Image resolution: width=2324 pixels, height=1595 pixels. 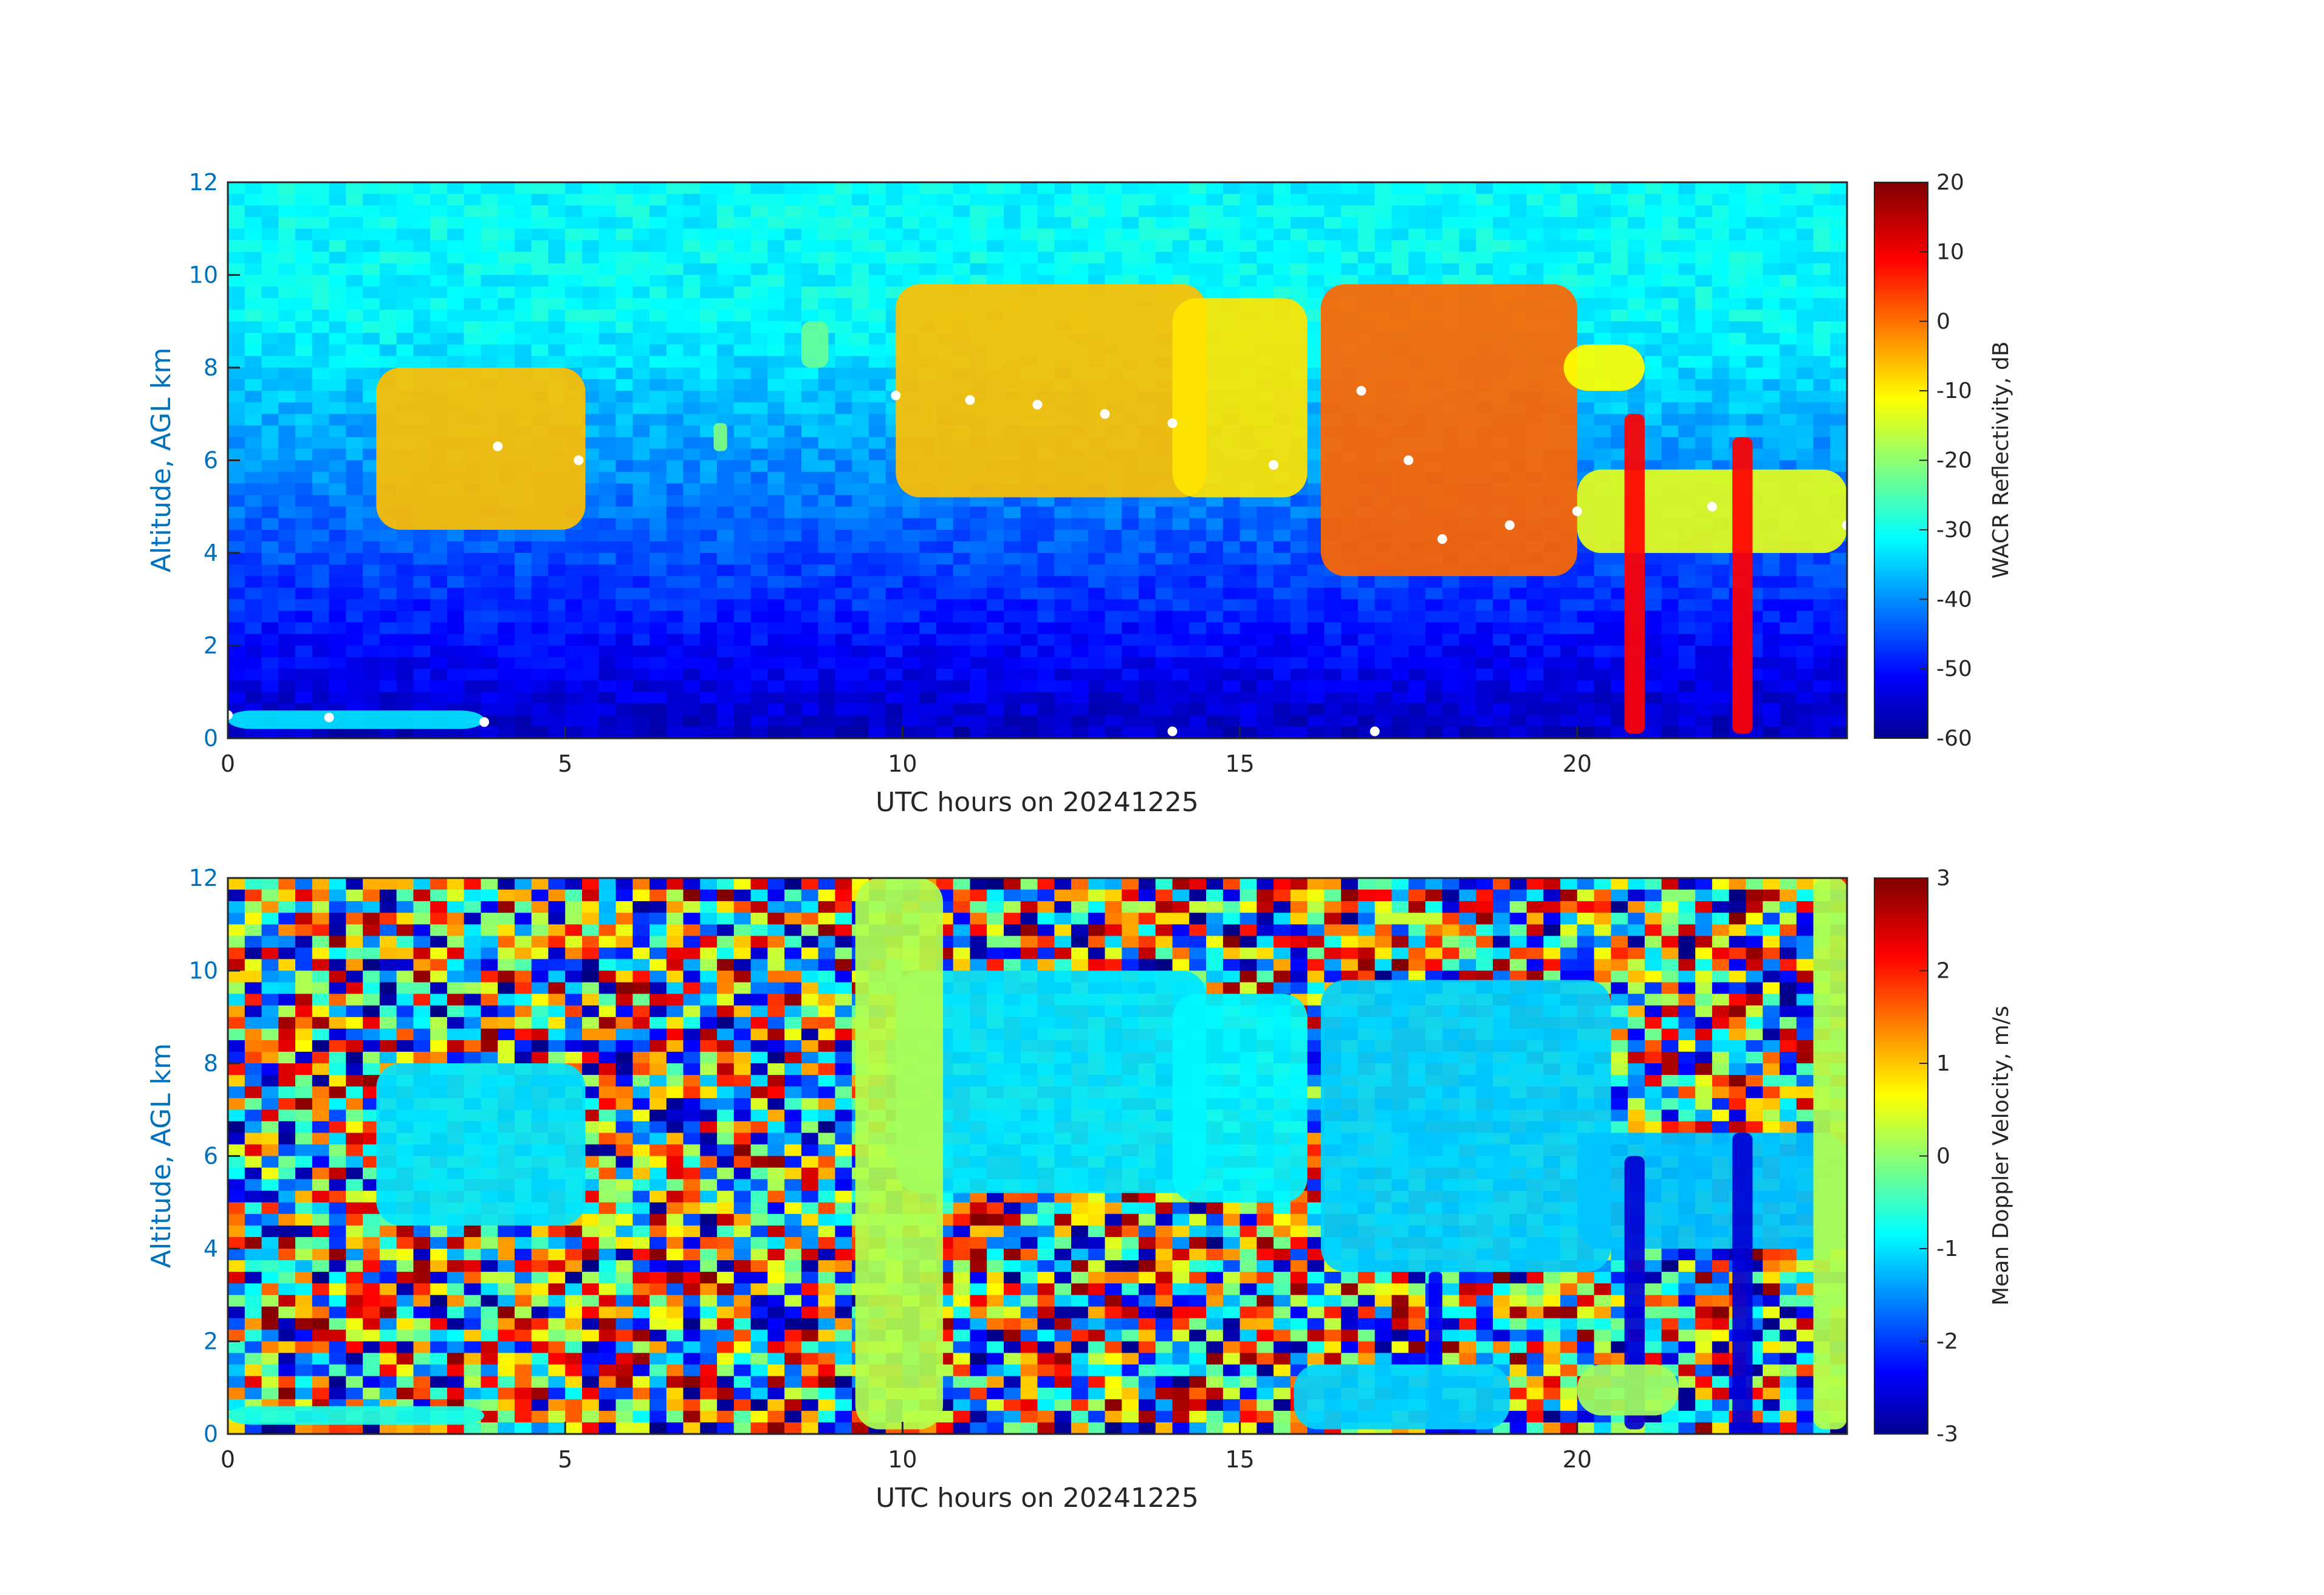 I want to click on reflectivity-x-ticks: 0 5 10 15 20, so click(x=906, y=752).